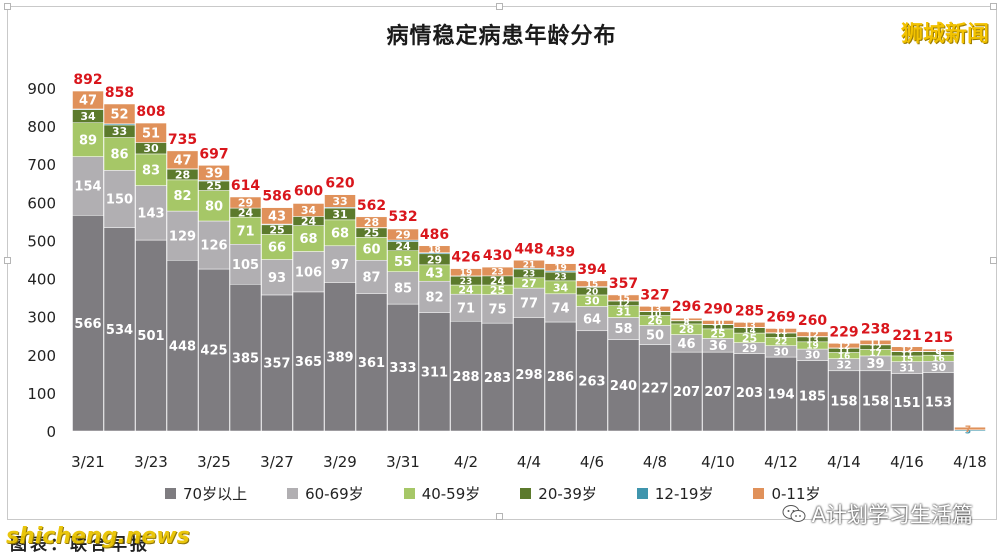 The image size is (1003, 557). Describe the element at coordinates (993, 260) in the screenshot. I see `resize-handle-middle-right` at that location.